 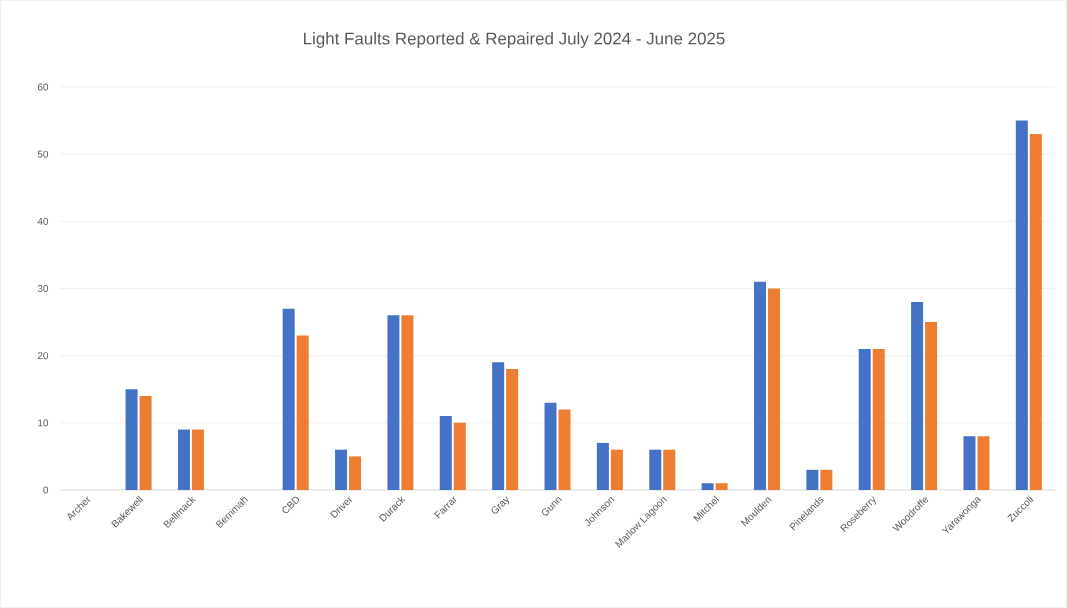 I want to click on y-tick-label: 30, so click(x=43, y=288).